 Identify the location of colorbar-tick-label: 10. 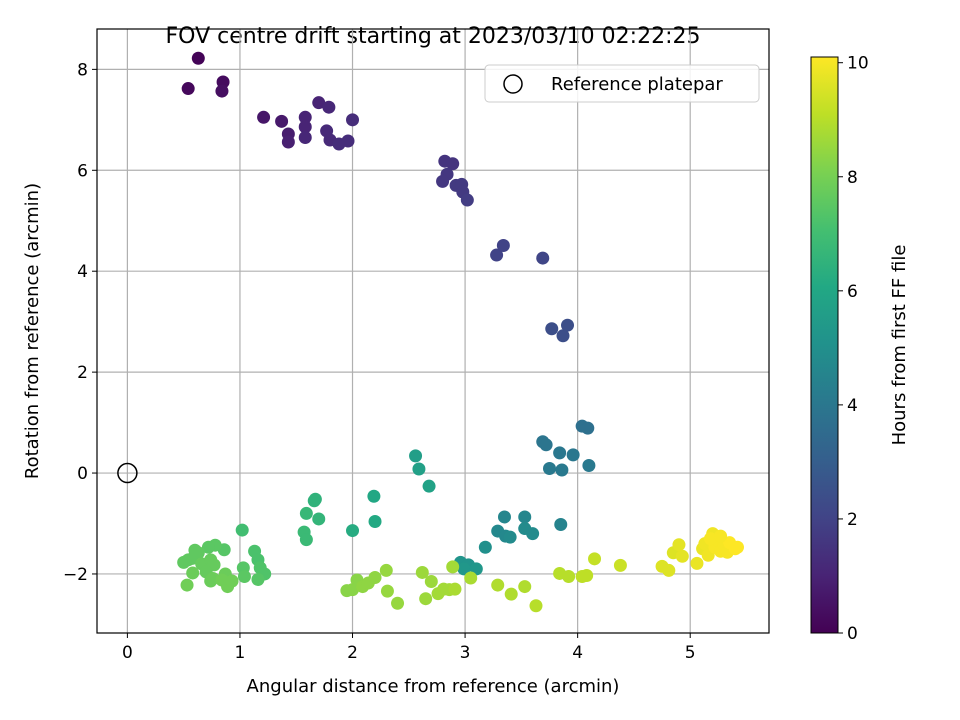
(858, 64).